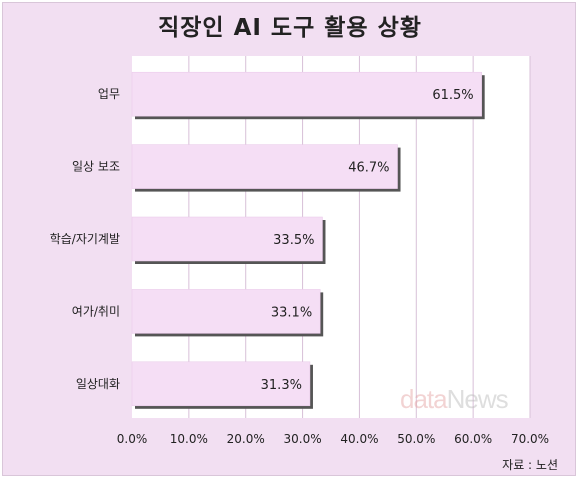 This screenshot has height=480, width=580. Describe the element at coordinates (291, 312) in the screenshot. I see `data-label: 33.1%` at that location.